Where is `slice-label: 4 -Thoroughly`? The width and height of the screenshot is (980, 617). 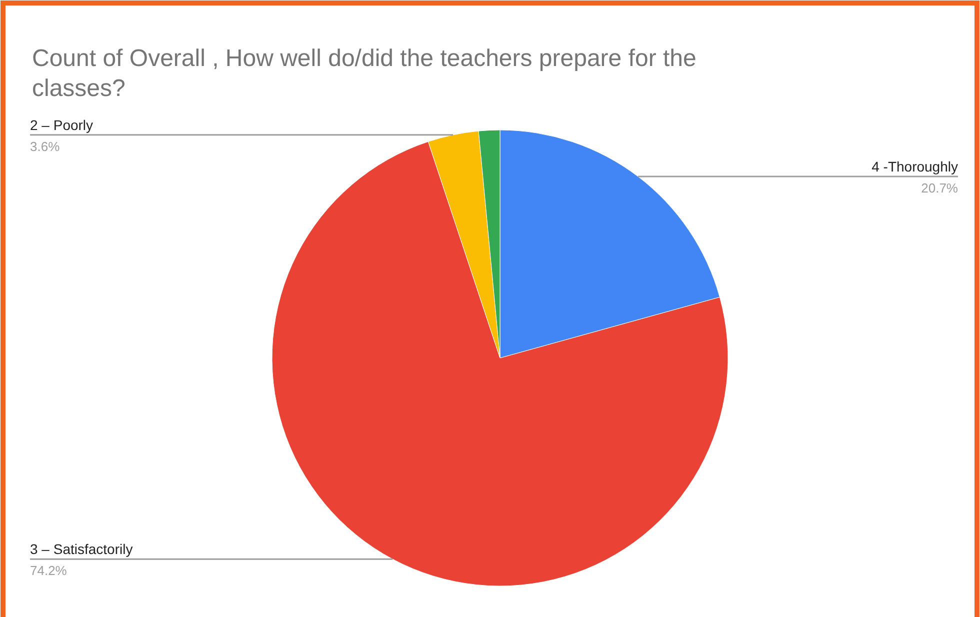
slice-label: 4 -Thoroughly is located at coordinates (915, 166).